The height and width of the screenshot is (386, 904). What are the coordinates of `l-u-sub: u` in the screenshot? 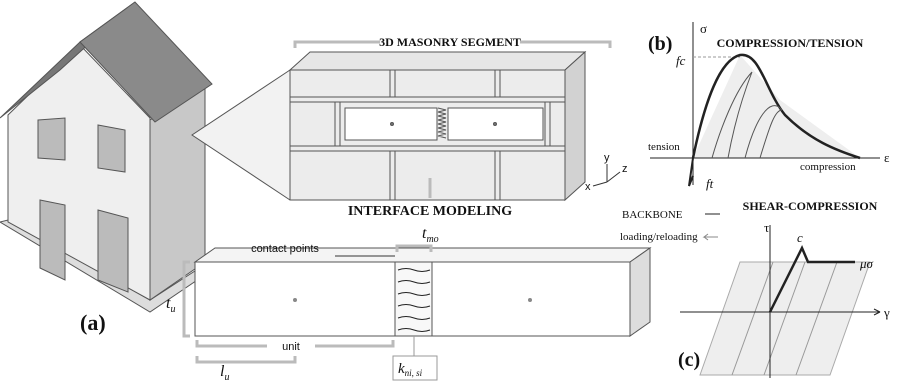 It's located at (226, 377).